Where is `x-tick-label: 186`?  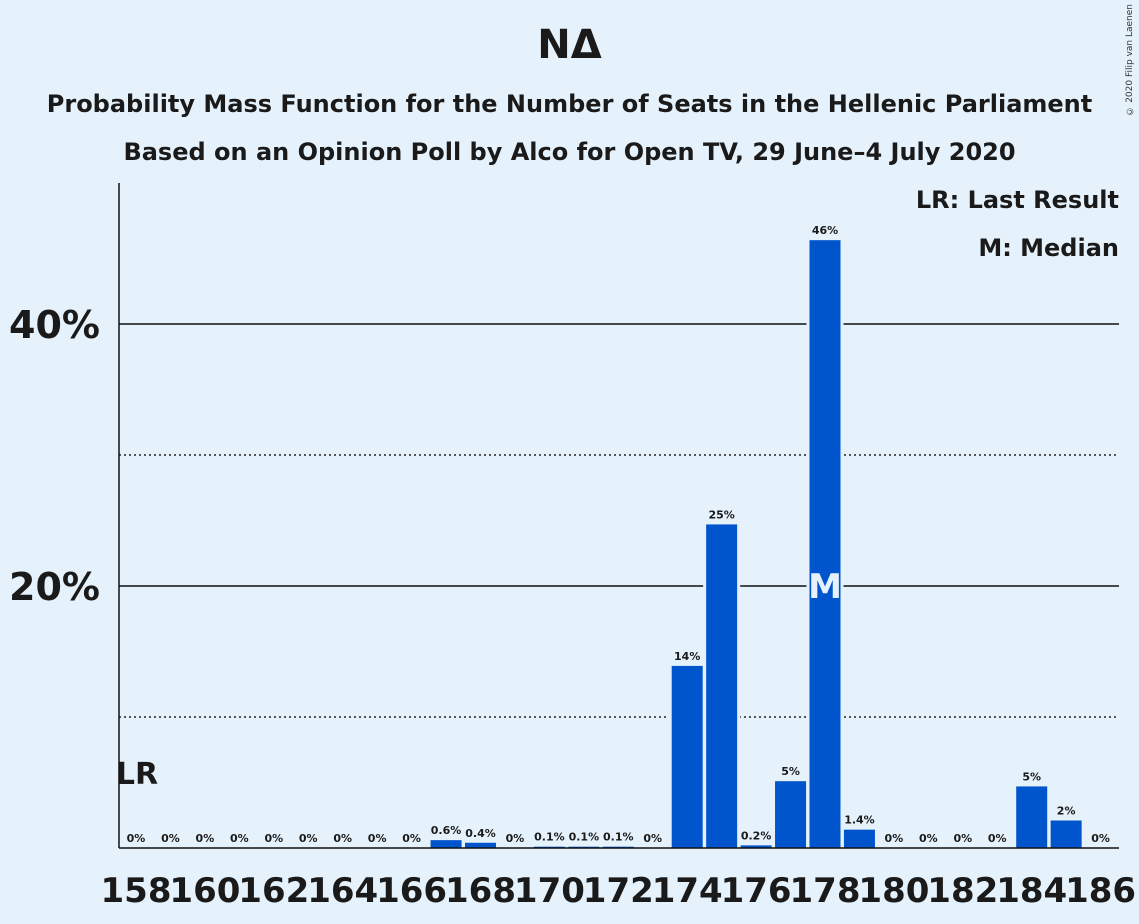
x-tick-label: 186 is located at coordinates (1100, 891).